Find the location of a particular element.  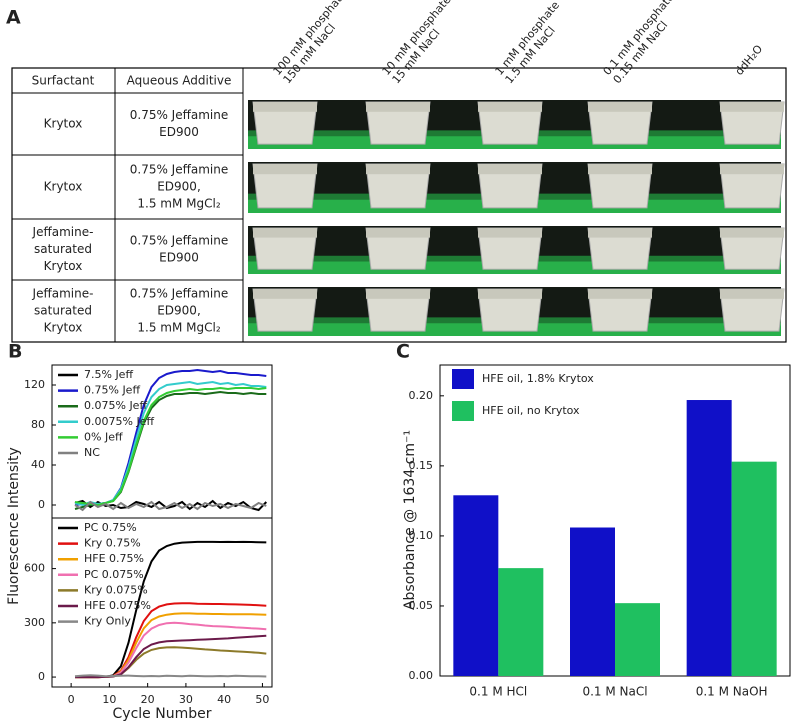

y-tick-label: 0.00 is located at coordinates (421, 675).